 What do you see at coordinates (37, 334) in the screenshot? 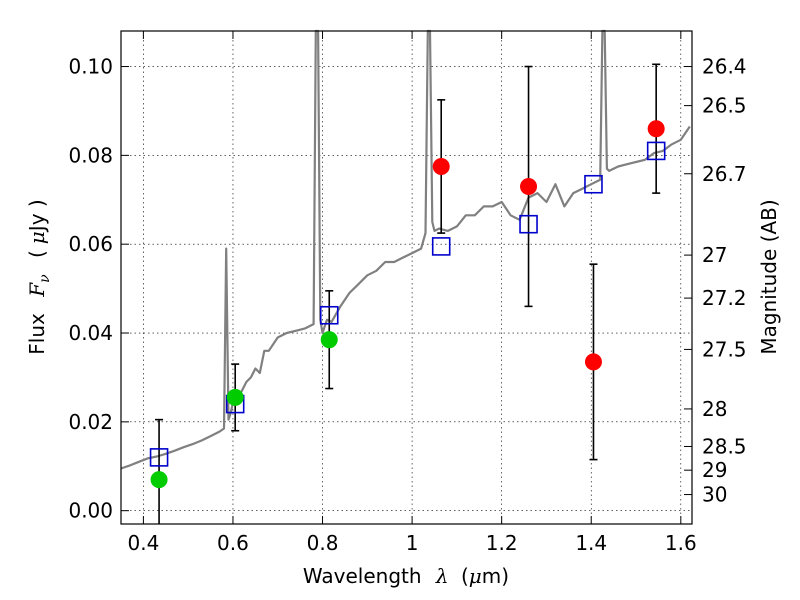
I see `y-axis-title-text: Flux` at bounding box center [37, 334].